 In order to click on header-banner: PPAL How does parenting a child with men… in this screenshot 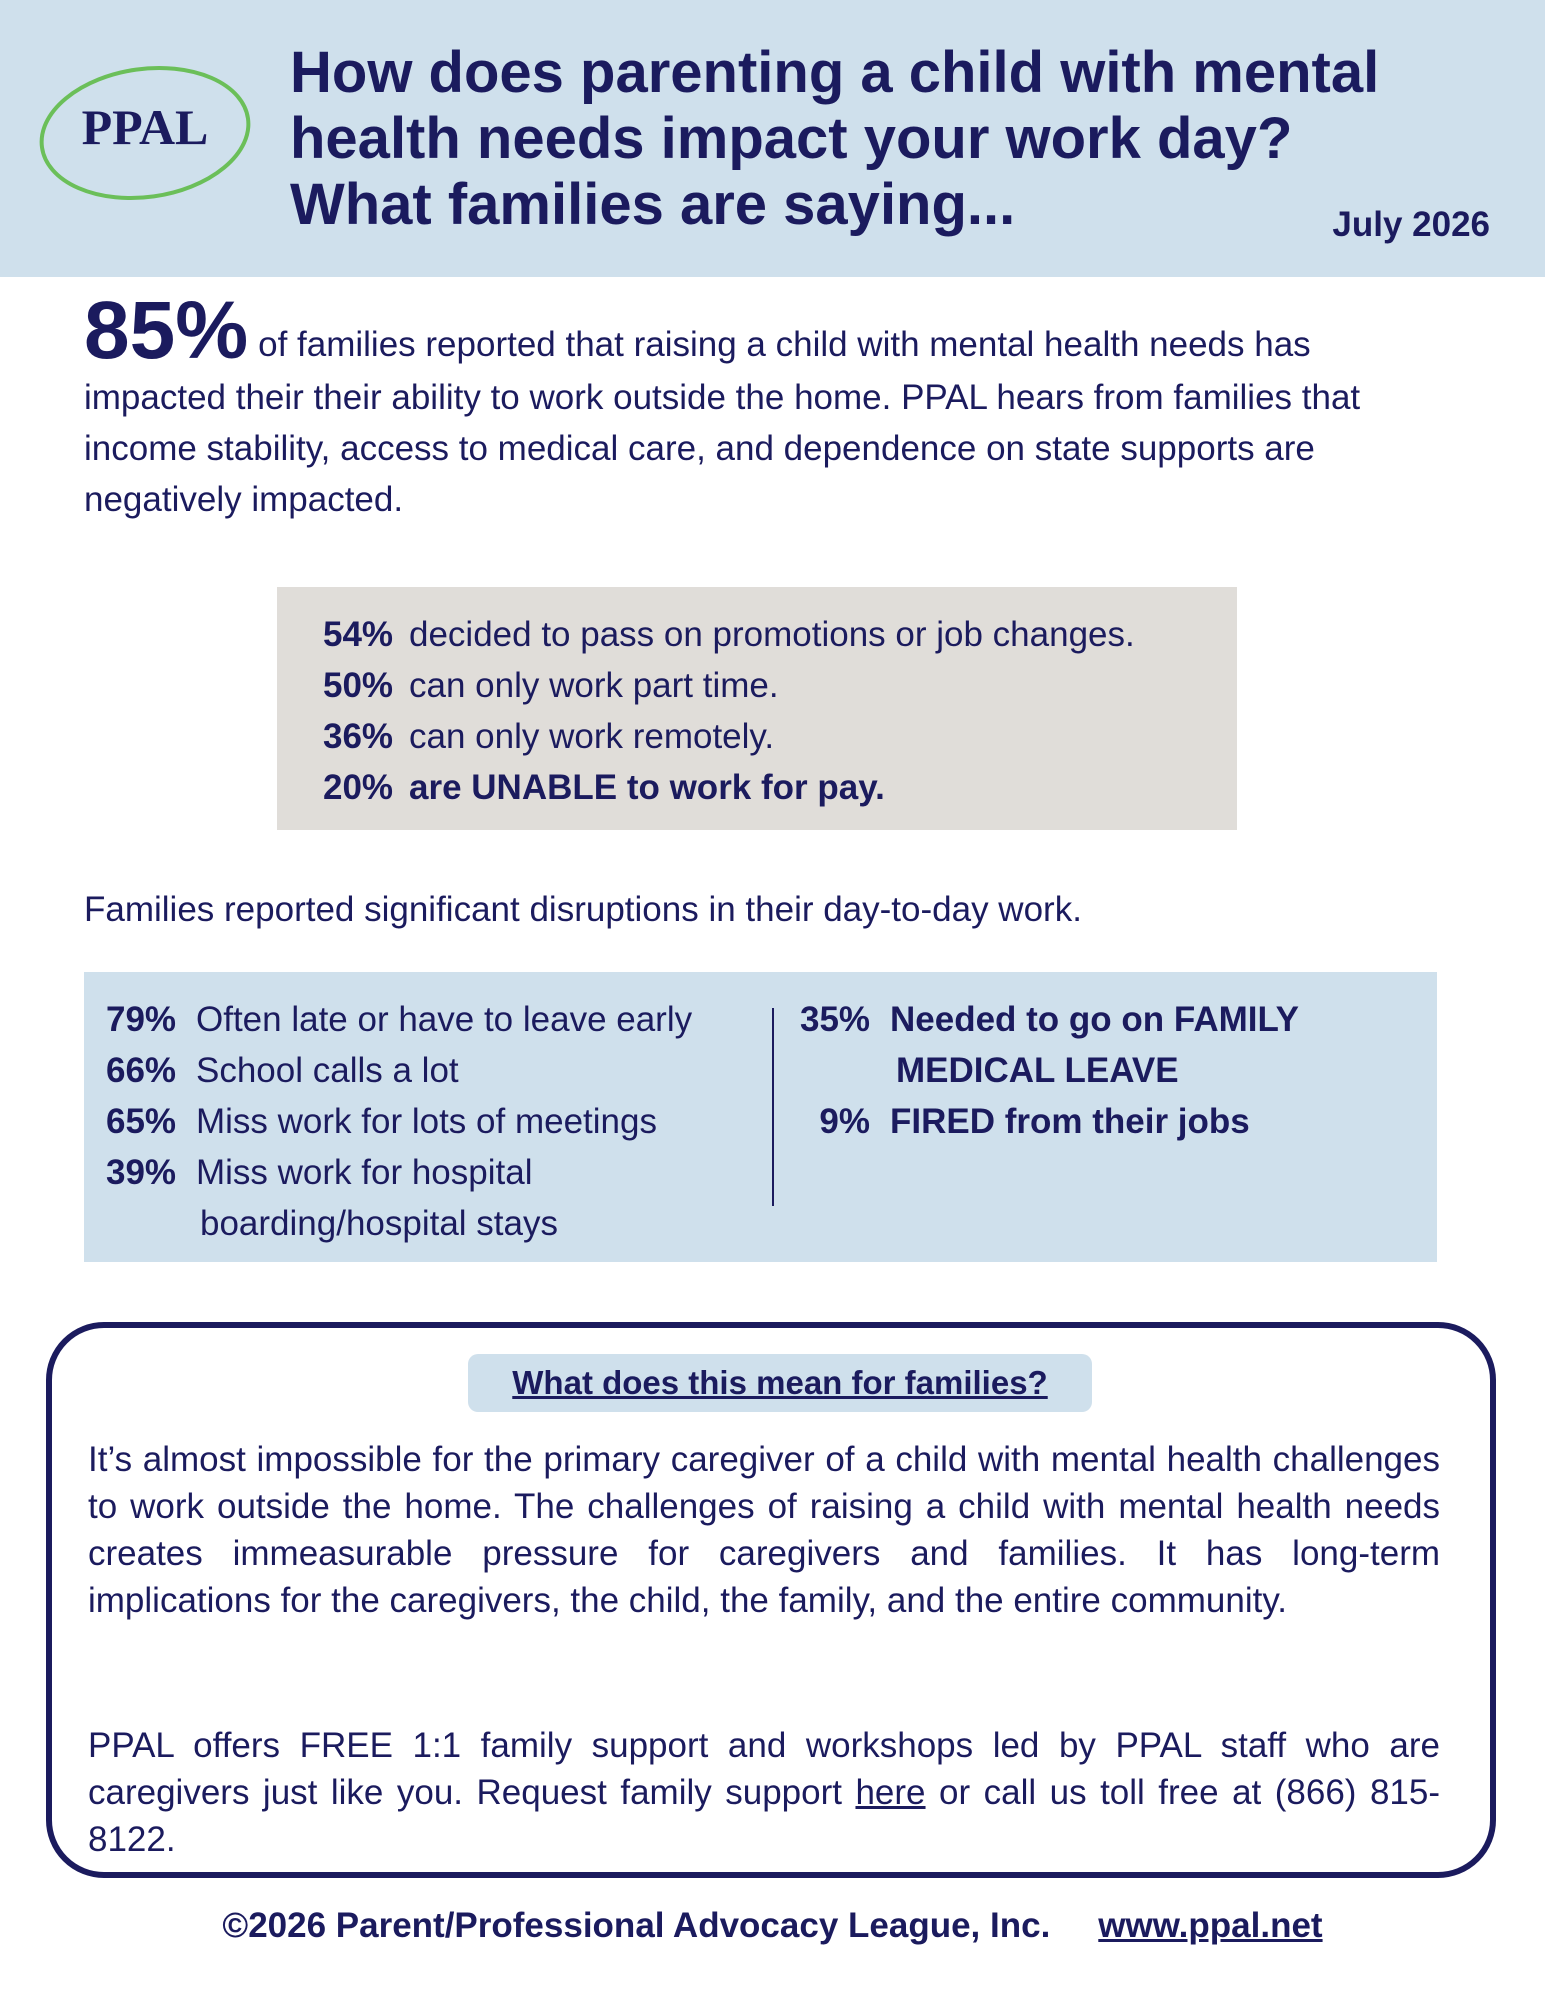, I will do `click(772, 138)`.